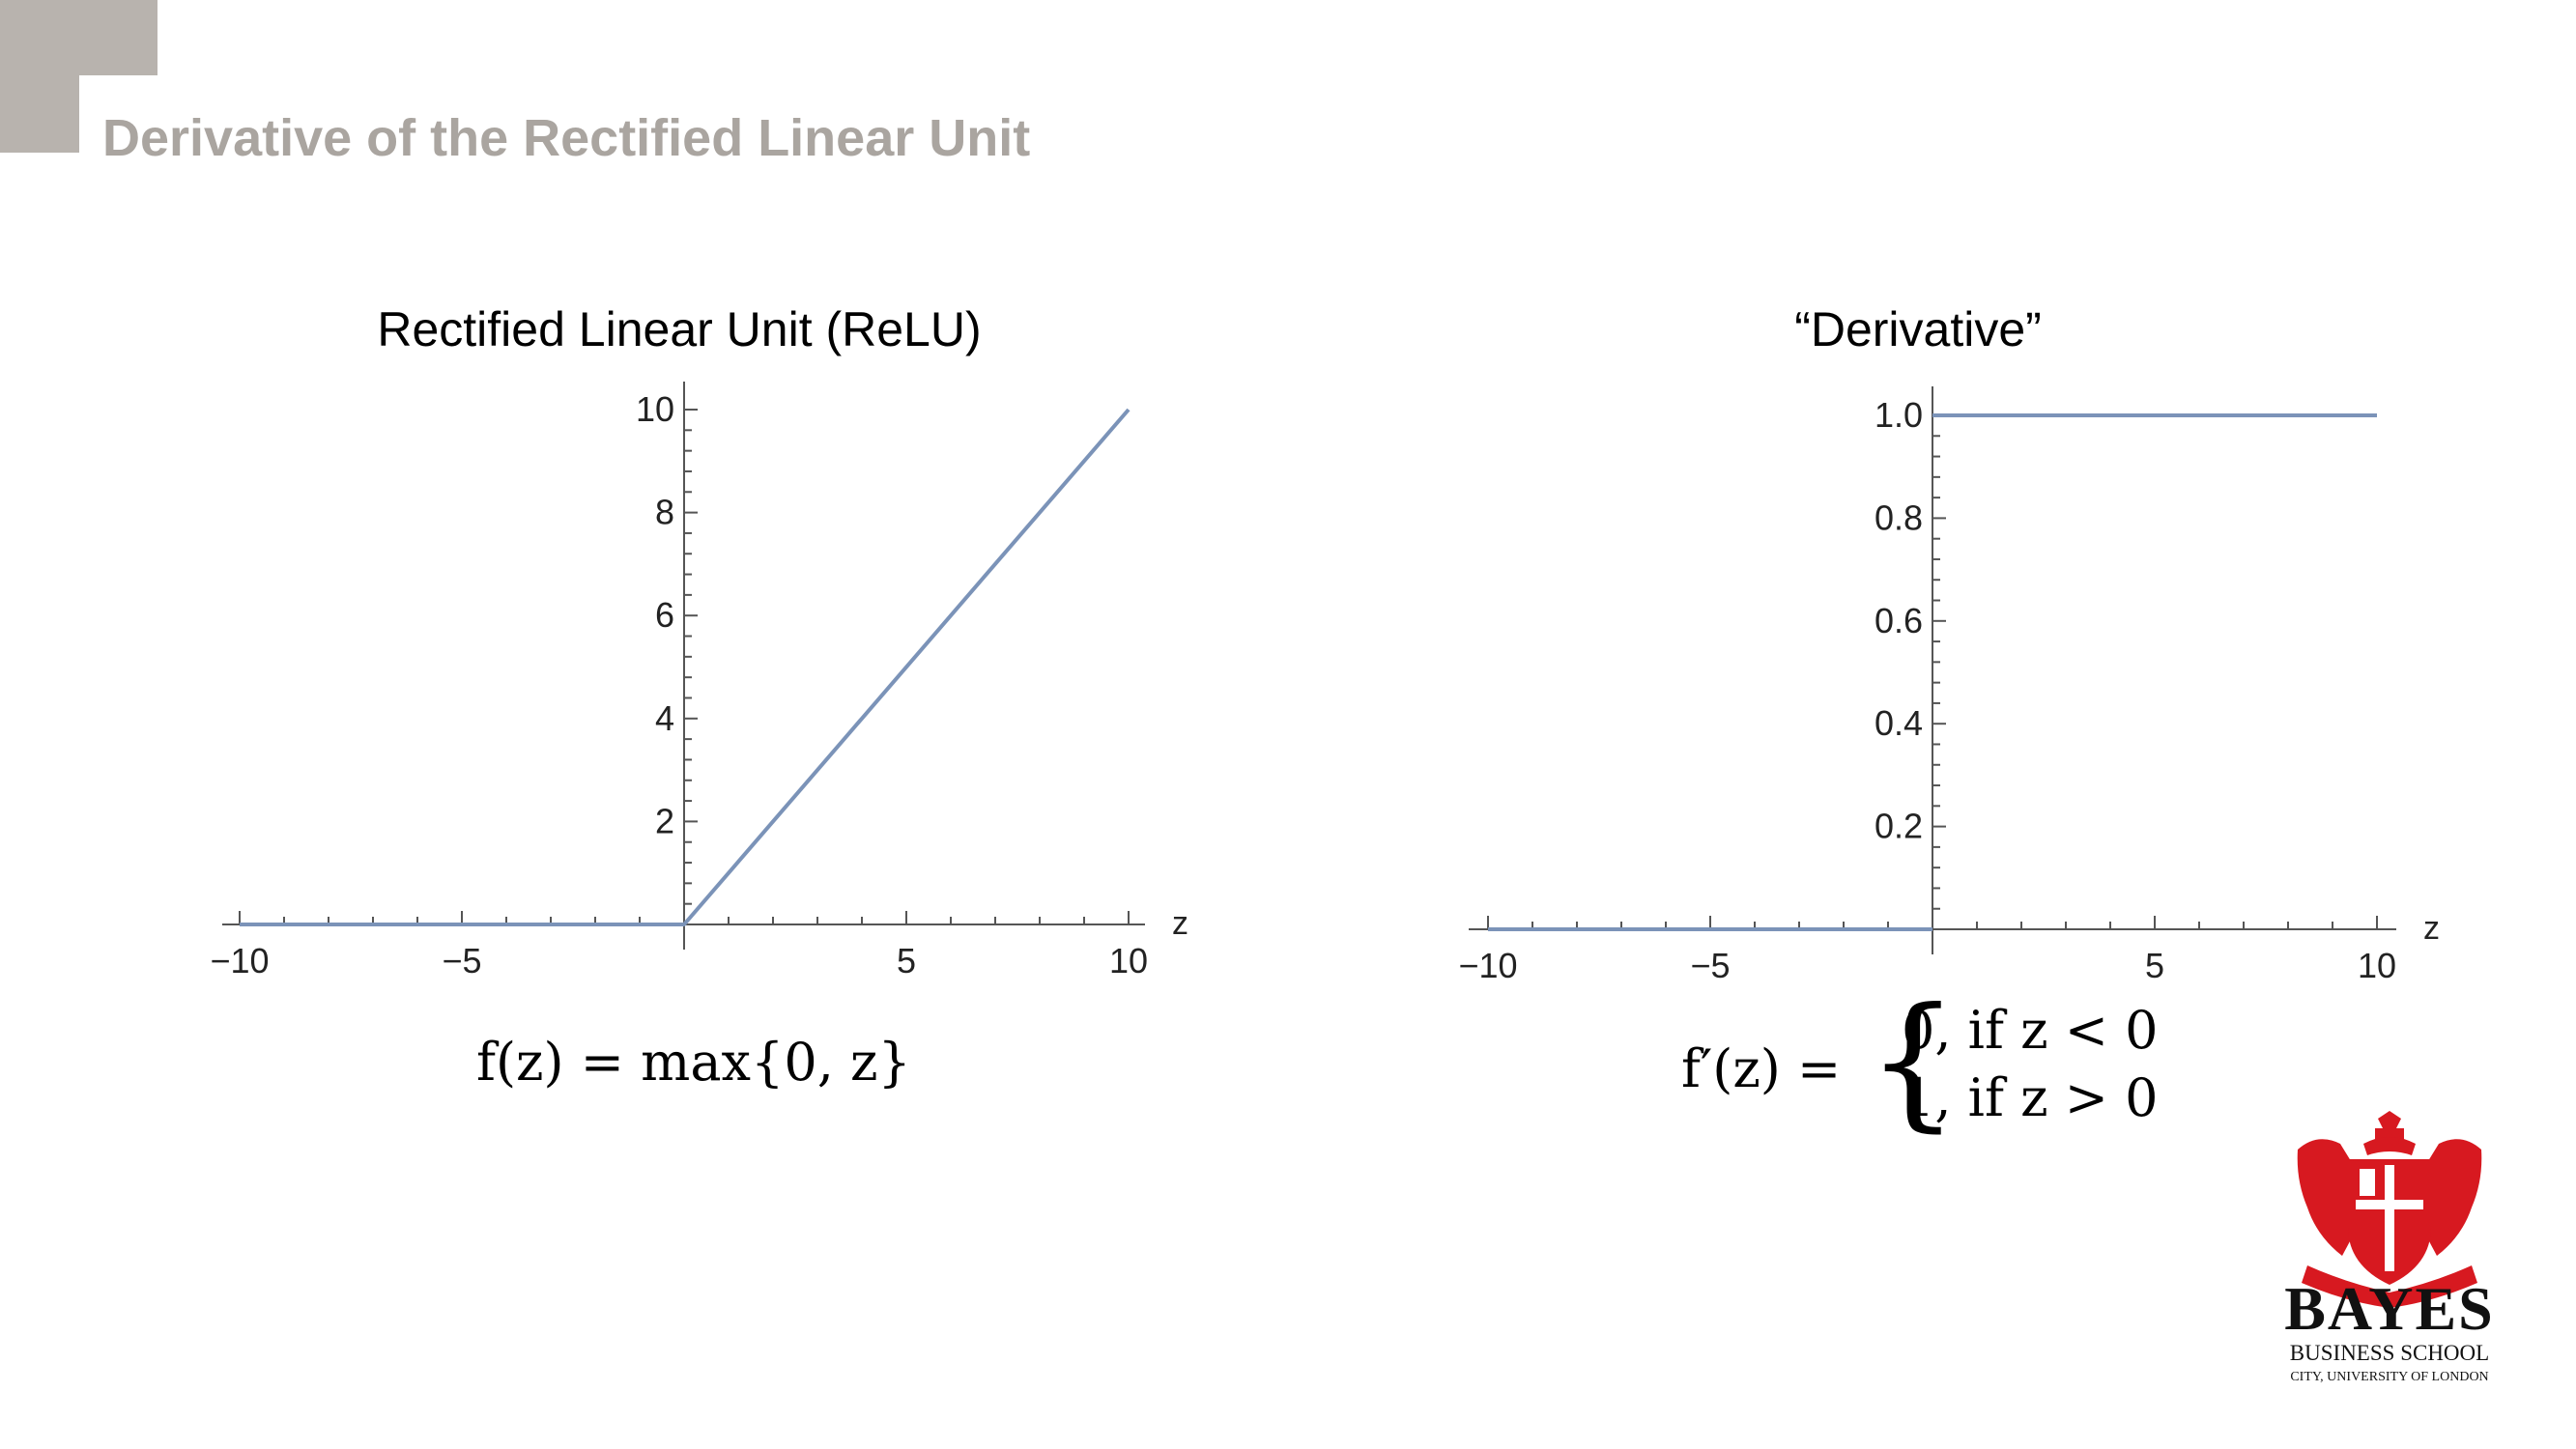  Describe the element at coordinates (665, 718) in the screenshot. I see `y-tick-label: 4` at that location.